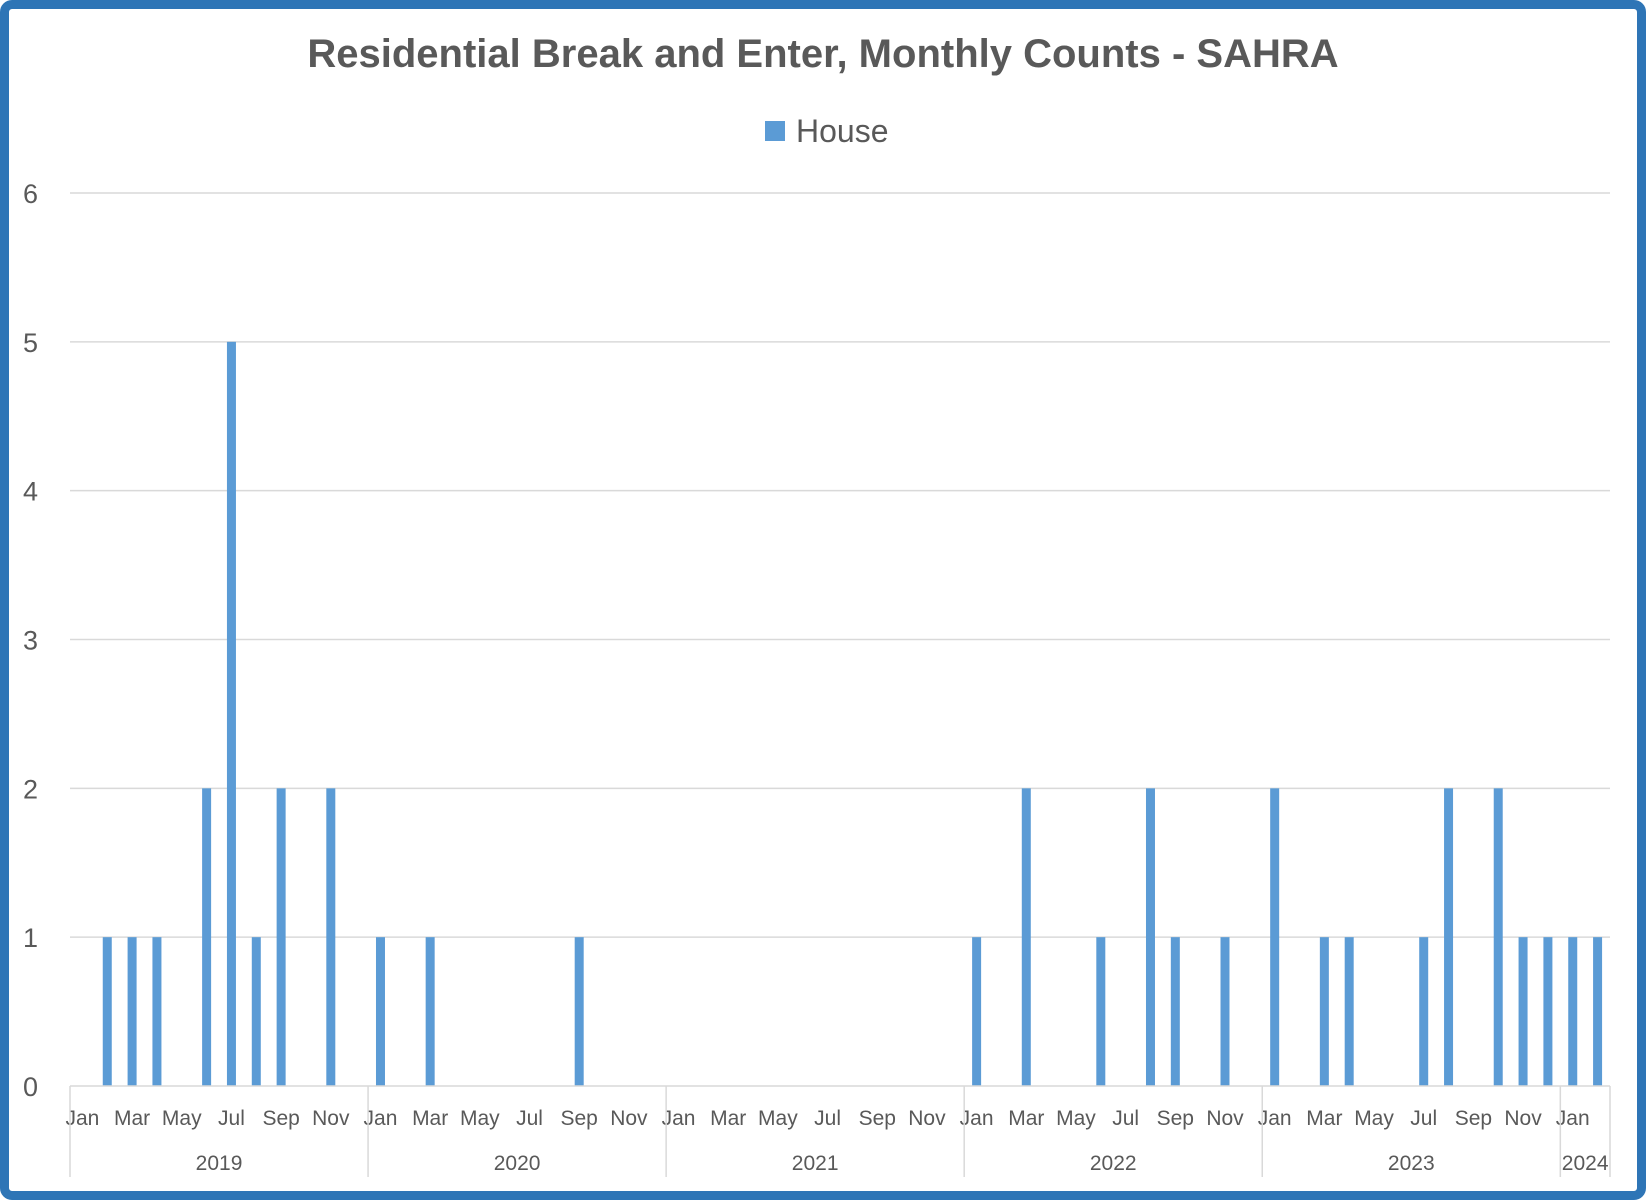 Image resolution: width=1646 pixels, height=1200 pixels. What do you see at coordinates (30, 194) in the screenshot?
I see `y-tick-label: 6` at bounding box center [30, 194].